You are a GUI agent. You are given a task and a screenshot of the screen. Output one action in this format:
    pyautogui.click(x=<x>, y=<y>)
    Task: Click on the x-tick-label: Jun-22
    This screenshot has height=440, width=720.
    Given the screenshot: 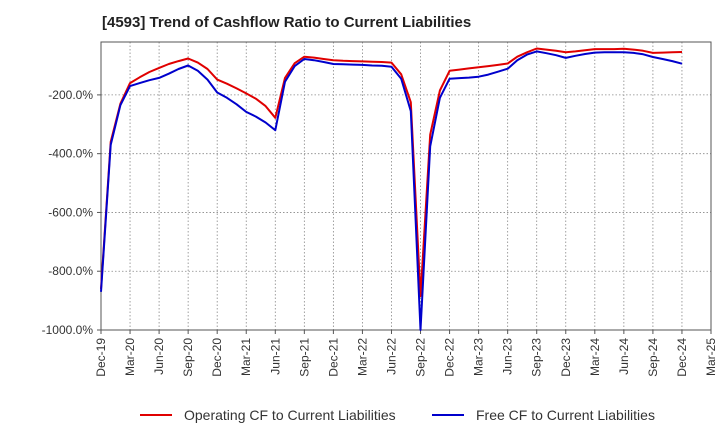 What is the action you would take?
    pyautogui.click(x=391, y=356)
    